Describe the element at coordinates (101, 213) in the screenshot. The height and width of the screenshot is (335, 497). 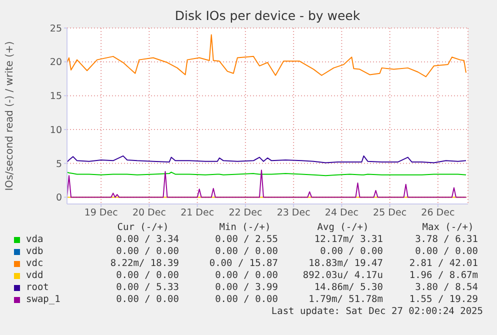
I see `x-tick-label: 19 Dec` at that location.